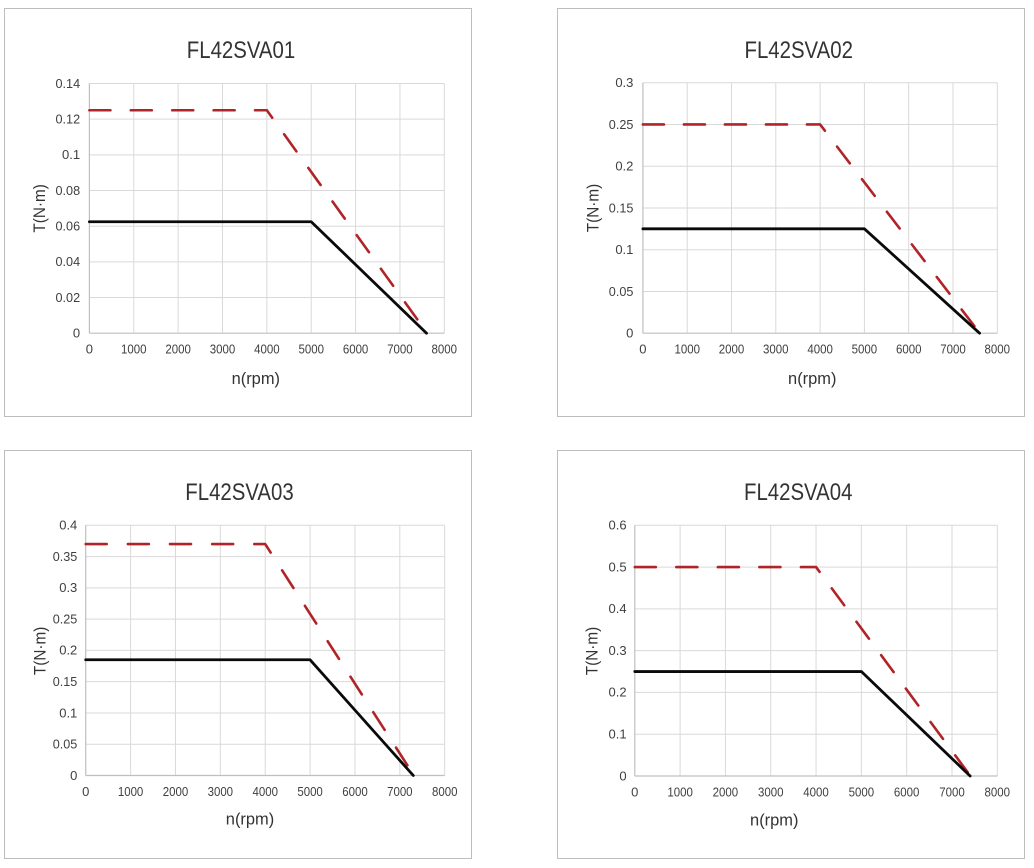 This screenshot has height=868, width=1034. I want to click on svg-text: 0.02, so click(68, 297).